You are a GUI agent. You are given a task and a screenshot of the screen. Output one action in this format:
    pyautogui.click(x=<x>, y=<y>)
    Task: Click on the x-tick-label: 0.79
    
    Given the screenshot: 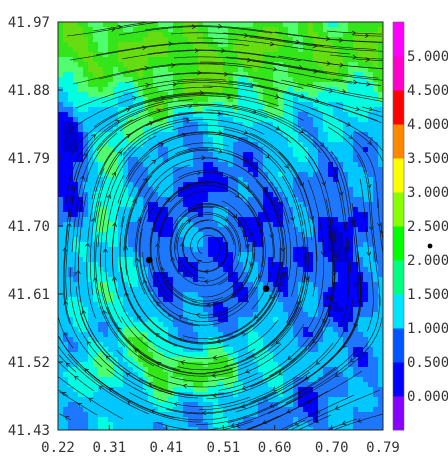 What is the action you would take?
    pyautogui.click(x=383, y=448)
    